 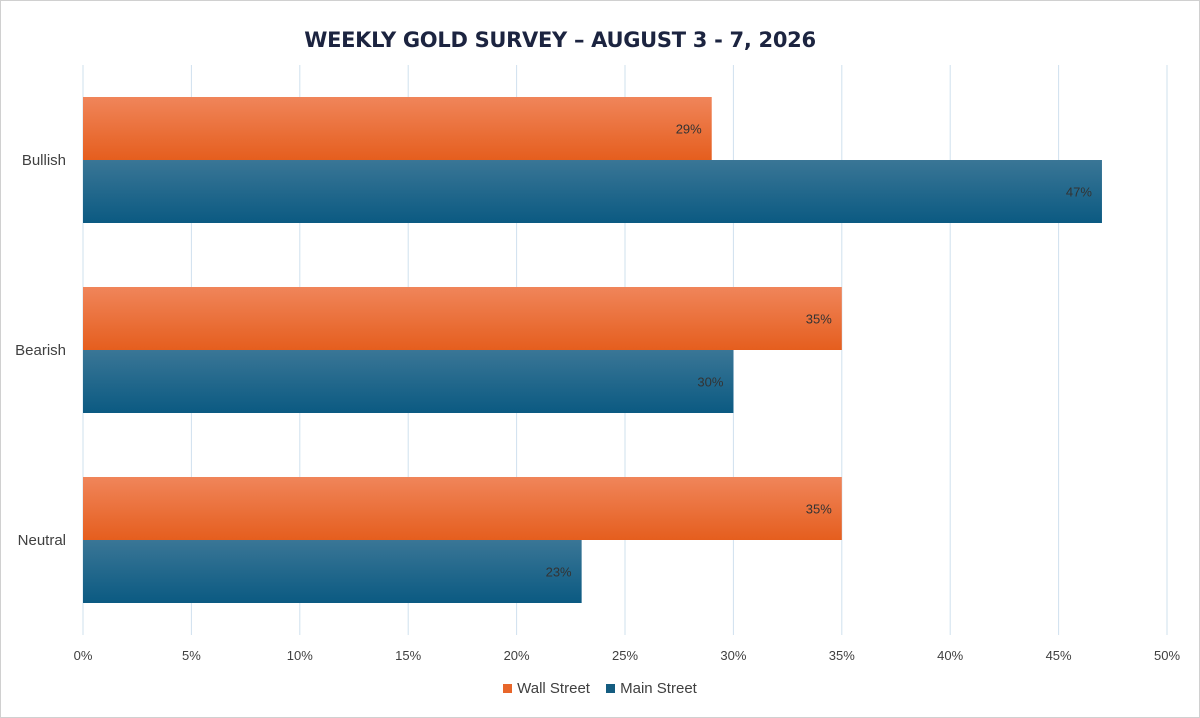 What do you see at coordinates (1079, 192) in the screenshot?
I see `data-label: 47%` at bounding box center [1079, 192].